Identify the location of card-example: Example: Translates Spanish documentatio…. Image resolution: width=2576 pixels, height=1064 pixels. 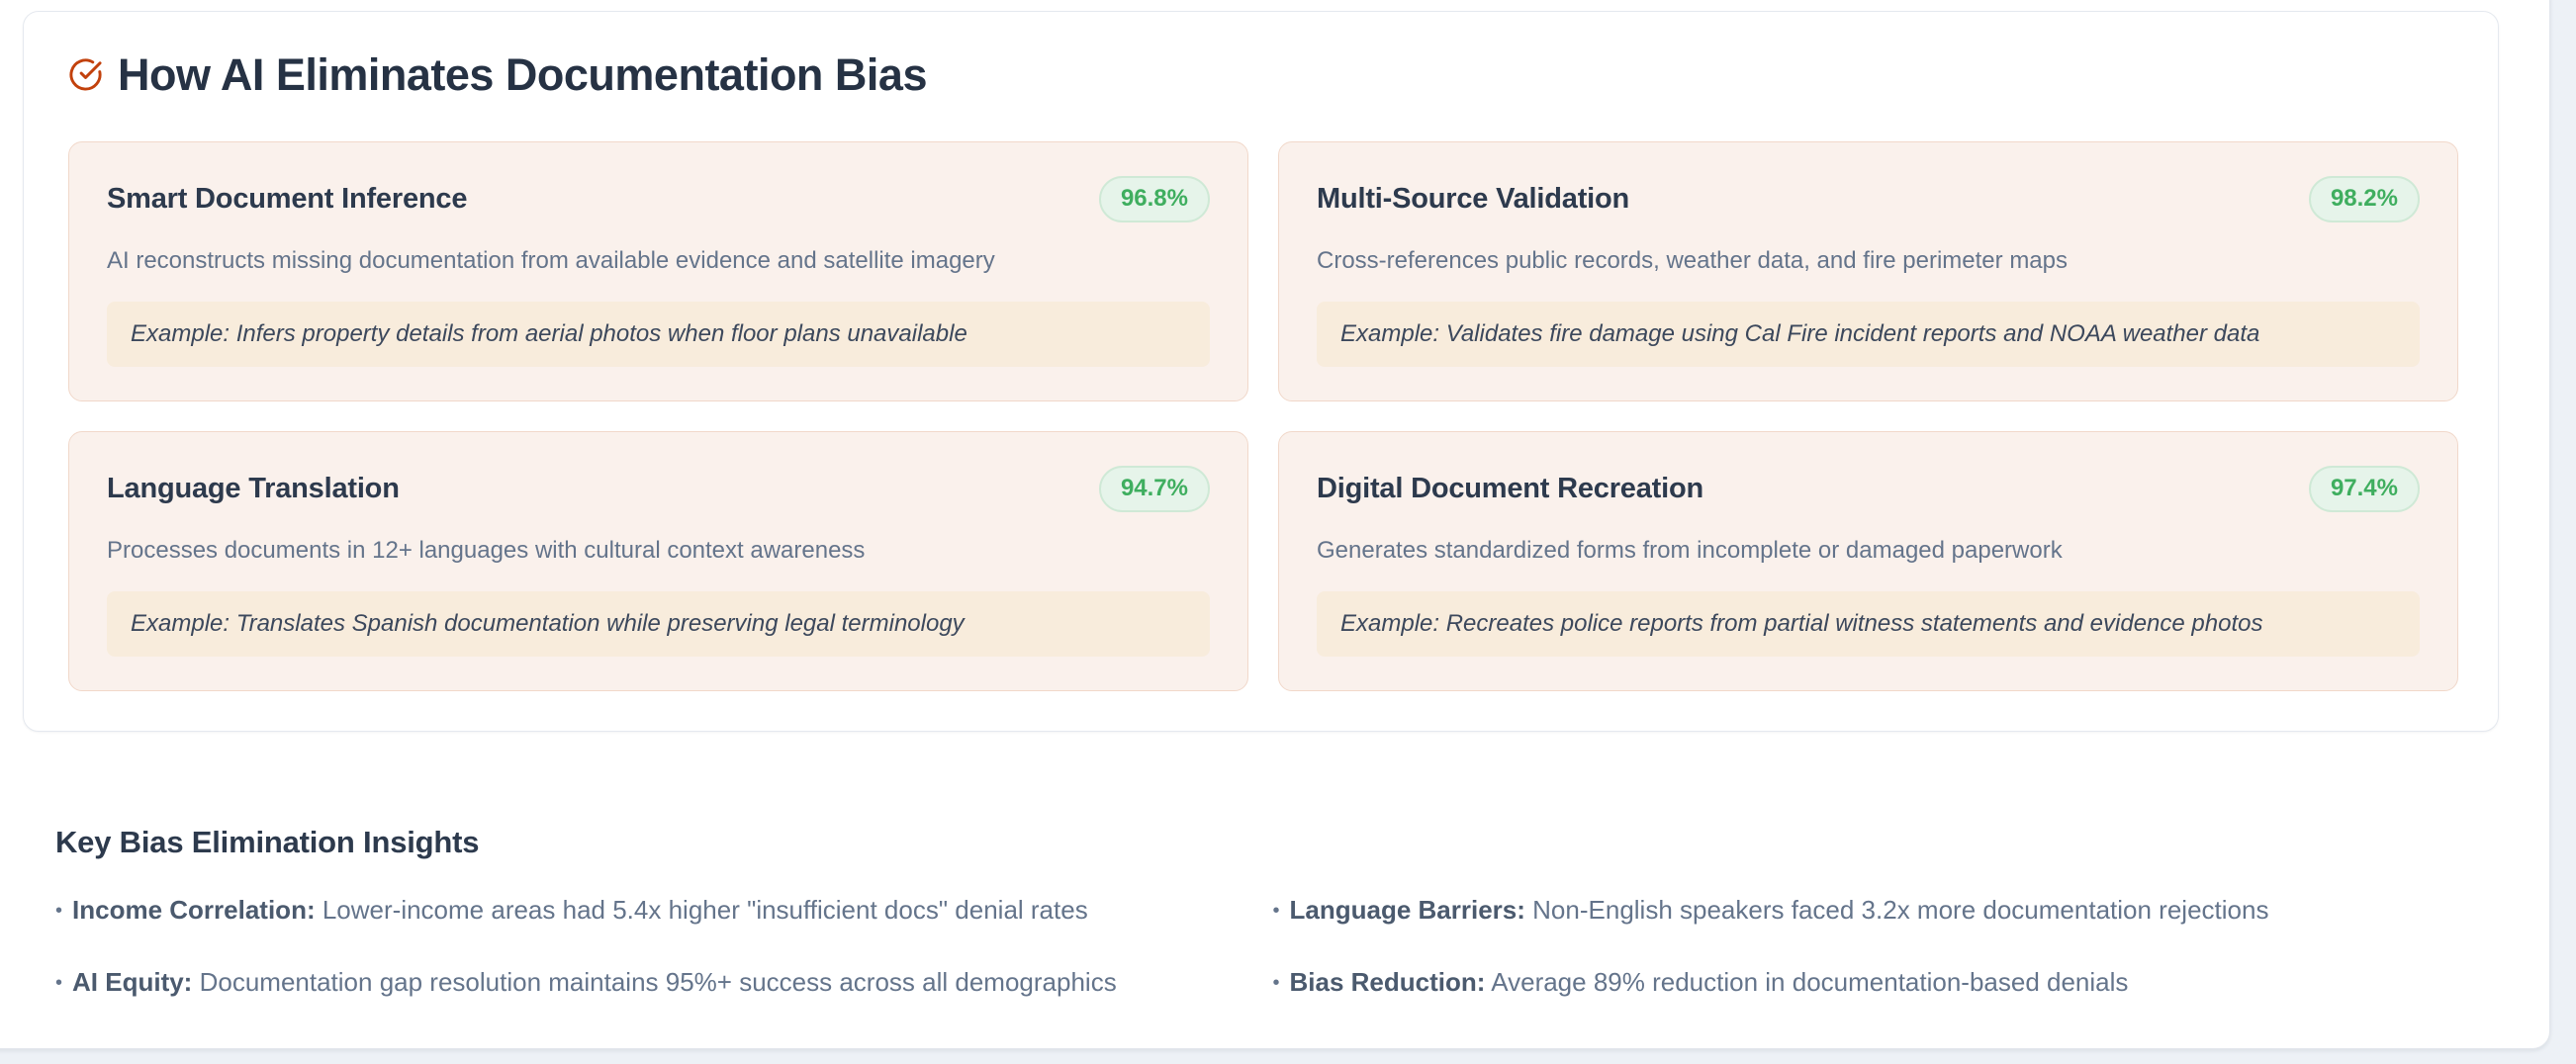
(659, 623).